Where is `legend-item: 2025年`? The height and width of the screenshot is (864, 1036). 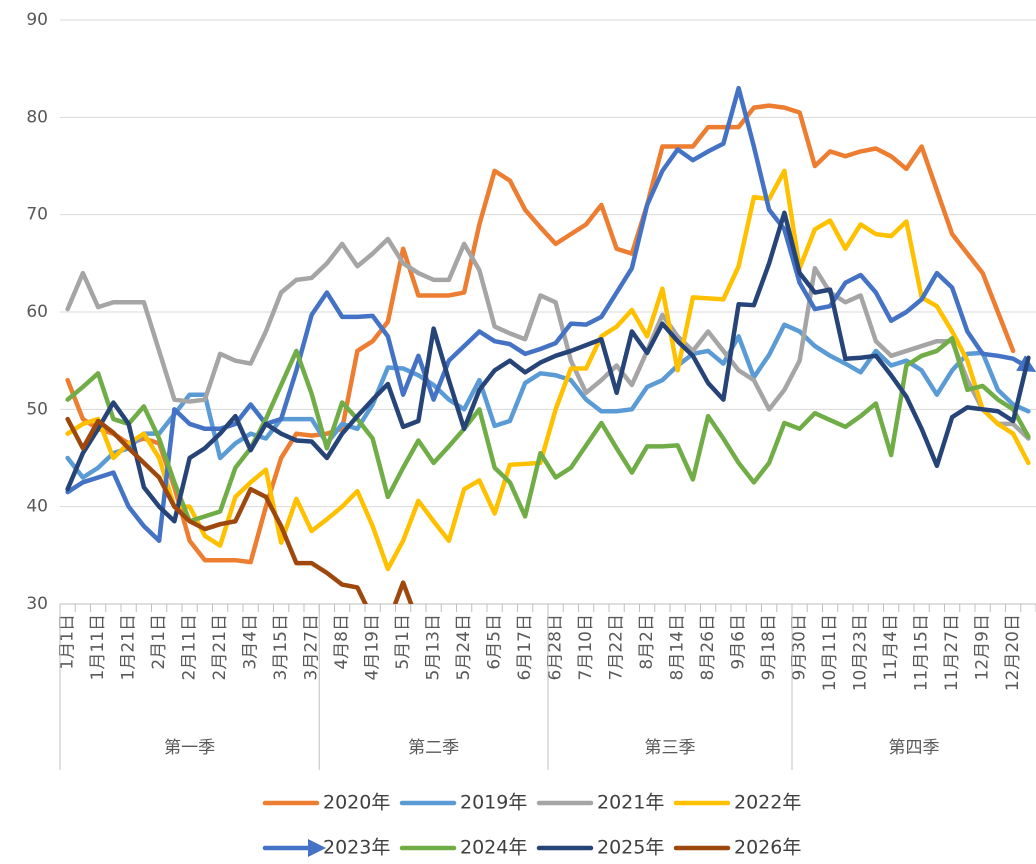
legend-item: 2025年 is located at coordinates (600, 848).